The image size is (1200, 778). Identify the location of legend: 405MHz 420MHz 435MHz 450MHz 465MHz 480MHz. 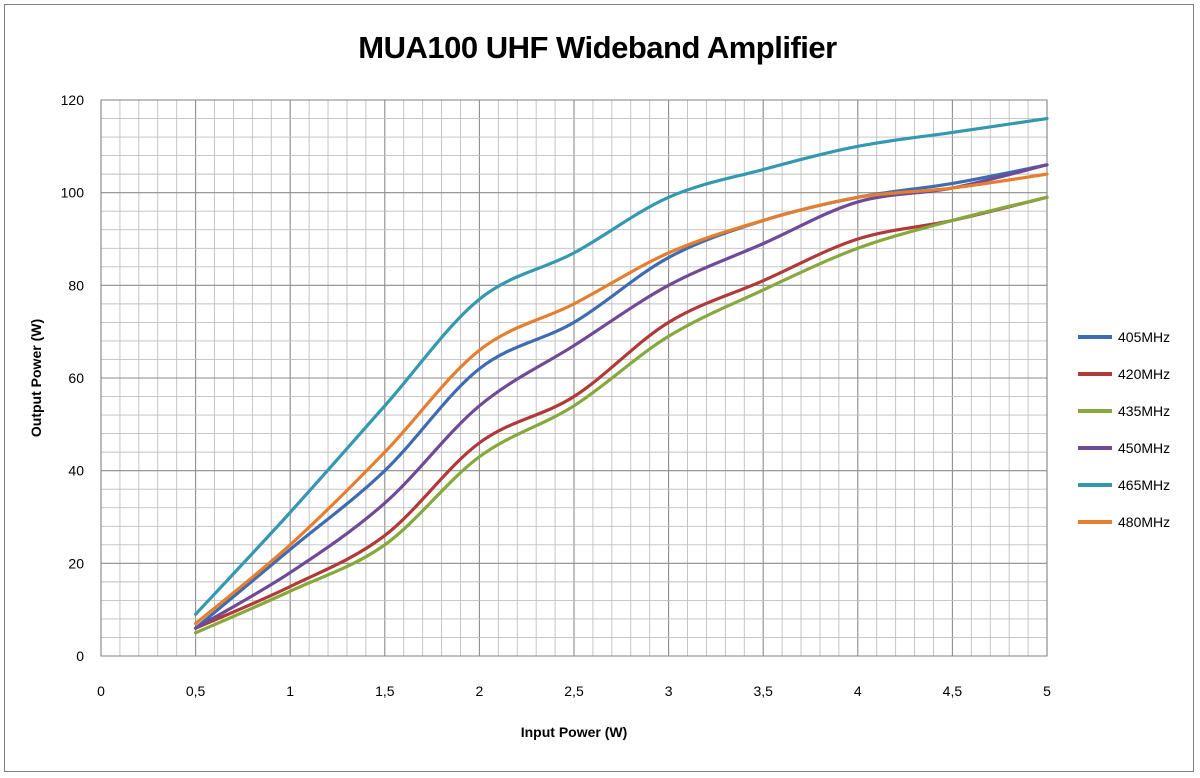
(1133, 429).